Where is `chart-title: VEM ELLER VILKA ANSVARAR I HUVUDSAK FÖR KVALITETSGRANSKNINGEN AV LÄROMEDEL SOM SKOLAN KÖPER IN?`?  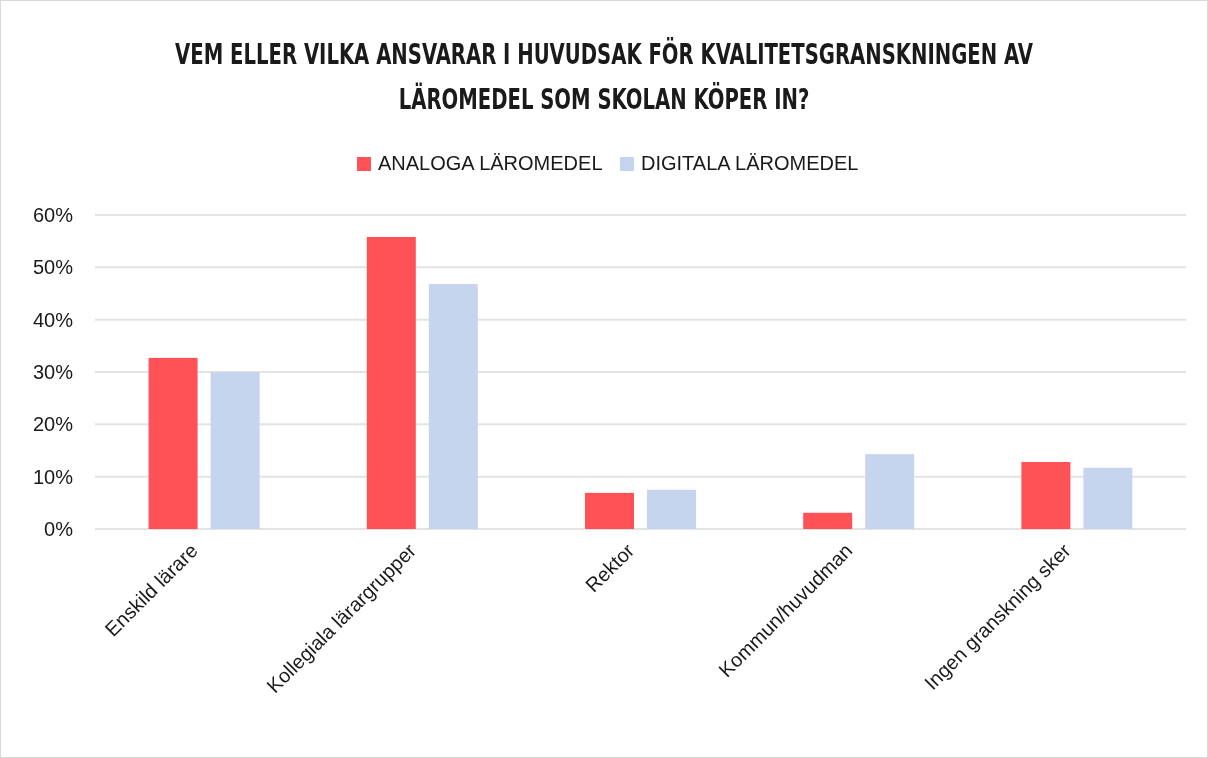
chart-title: VEM ELLER VILKA ANSVARAR I HUVUDSAK FÖR KVALITETSGRANSKNINGEN AV LÄROMEDEL SOM SKOLAN KÖPER IN? is located at coordinates (604, 76).